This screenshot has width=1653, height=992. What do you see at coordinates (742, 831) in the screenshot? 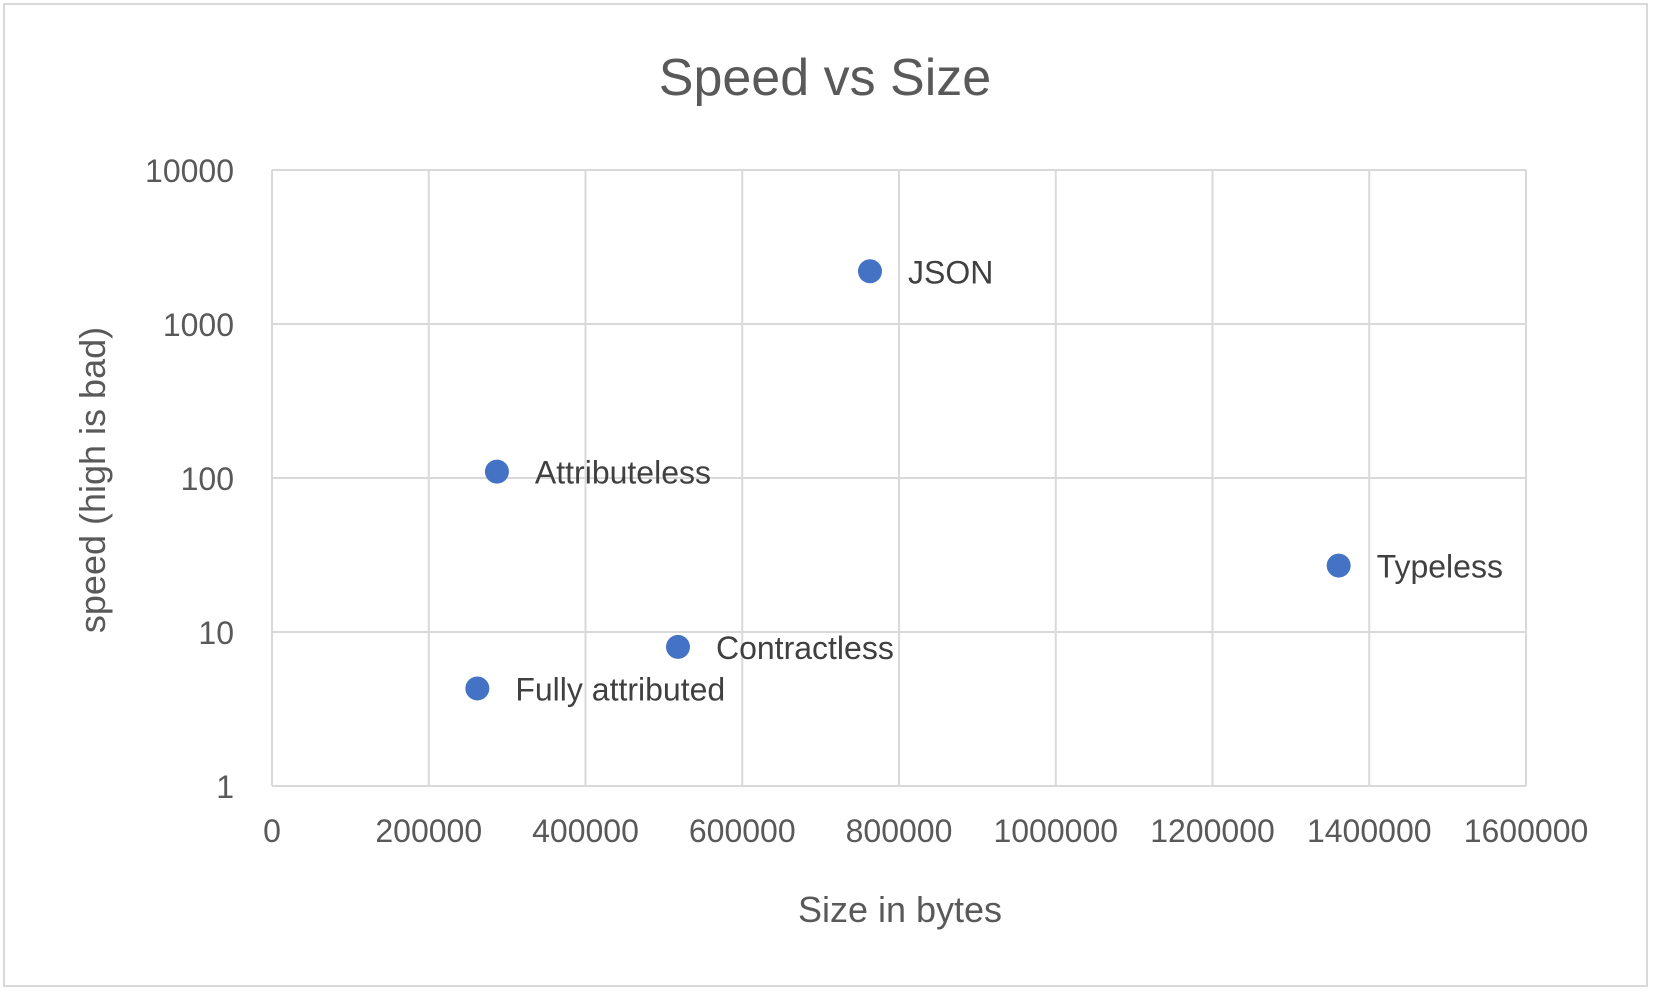
I see `x-tick-label: 600000` at bounding box center [742, 831].